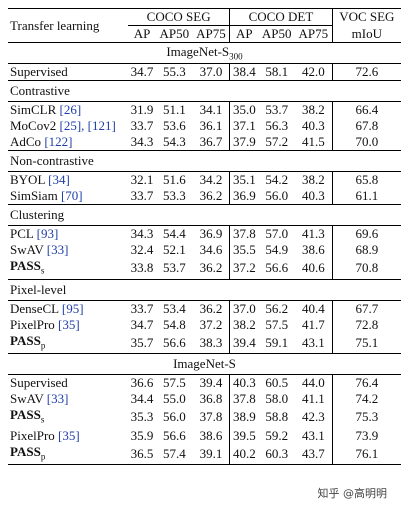 The image size is (409, 515). What do you see at coordinates (313, 71) in the screenshot?
I see `value-cell: 42.0` at bounding box center [313, 71].